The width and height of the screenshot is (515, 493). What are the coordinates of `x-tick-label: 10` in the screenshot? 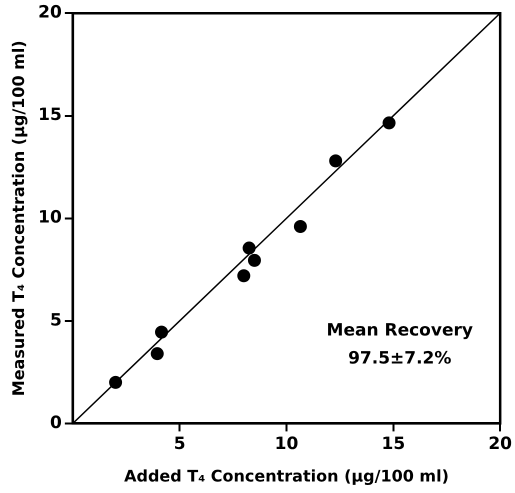 It's located at (286, 444).